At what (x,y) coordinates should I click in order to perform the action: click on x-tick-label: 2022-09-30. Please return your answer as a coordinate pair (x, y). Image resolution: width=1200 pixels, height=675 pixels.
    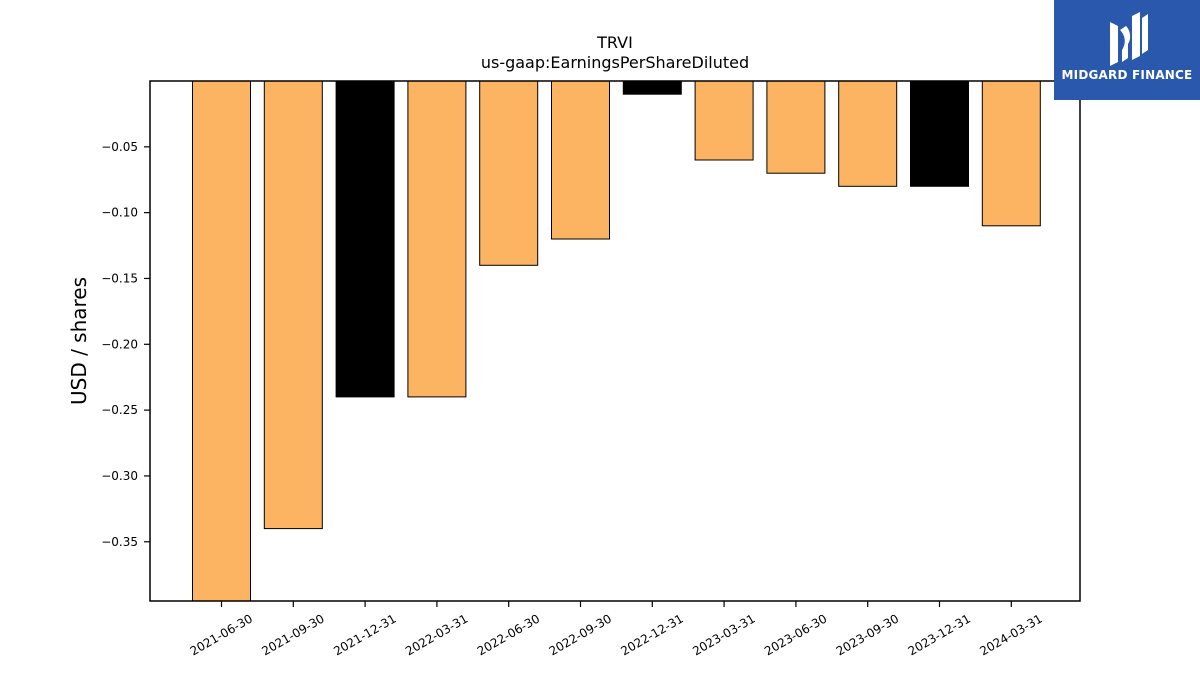
    Looking at the image, I should click on (580, 634).